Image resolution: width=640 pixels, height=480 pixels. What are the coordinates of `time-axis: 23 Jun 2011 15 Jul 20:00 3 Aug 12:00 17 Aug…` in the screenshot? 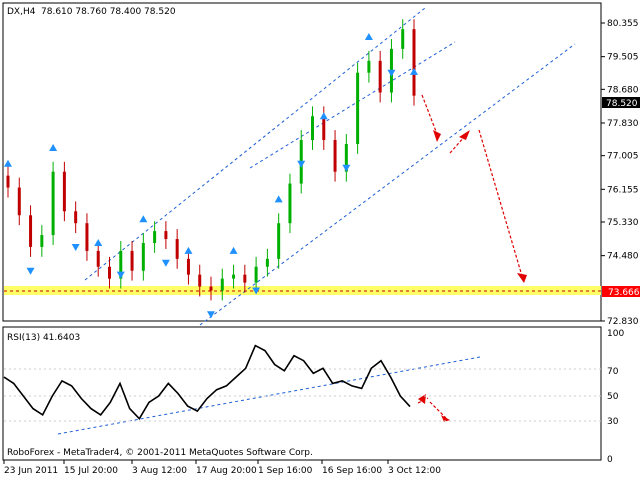 It's located at (222, 468).